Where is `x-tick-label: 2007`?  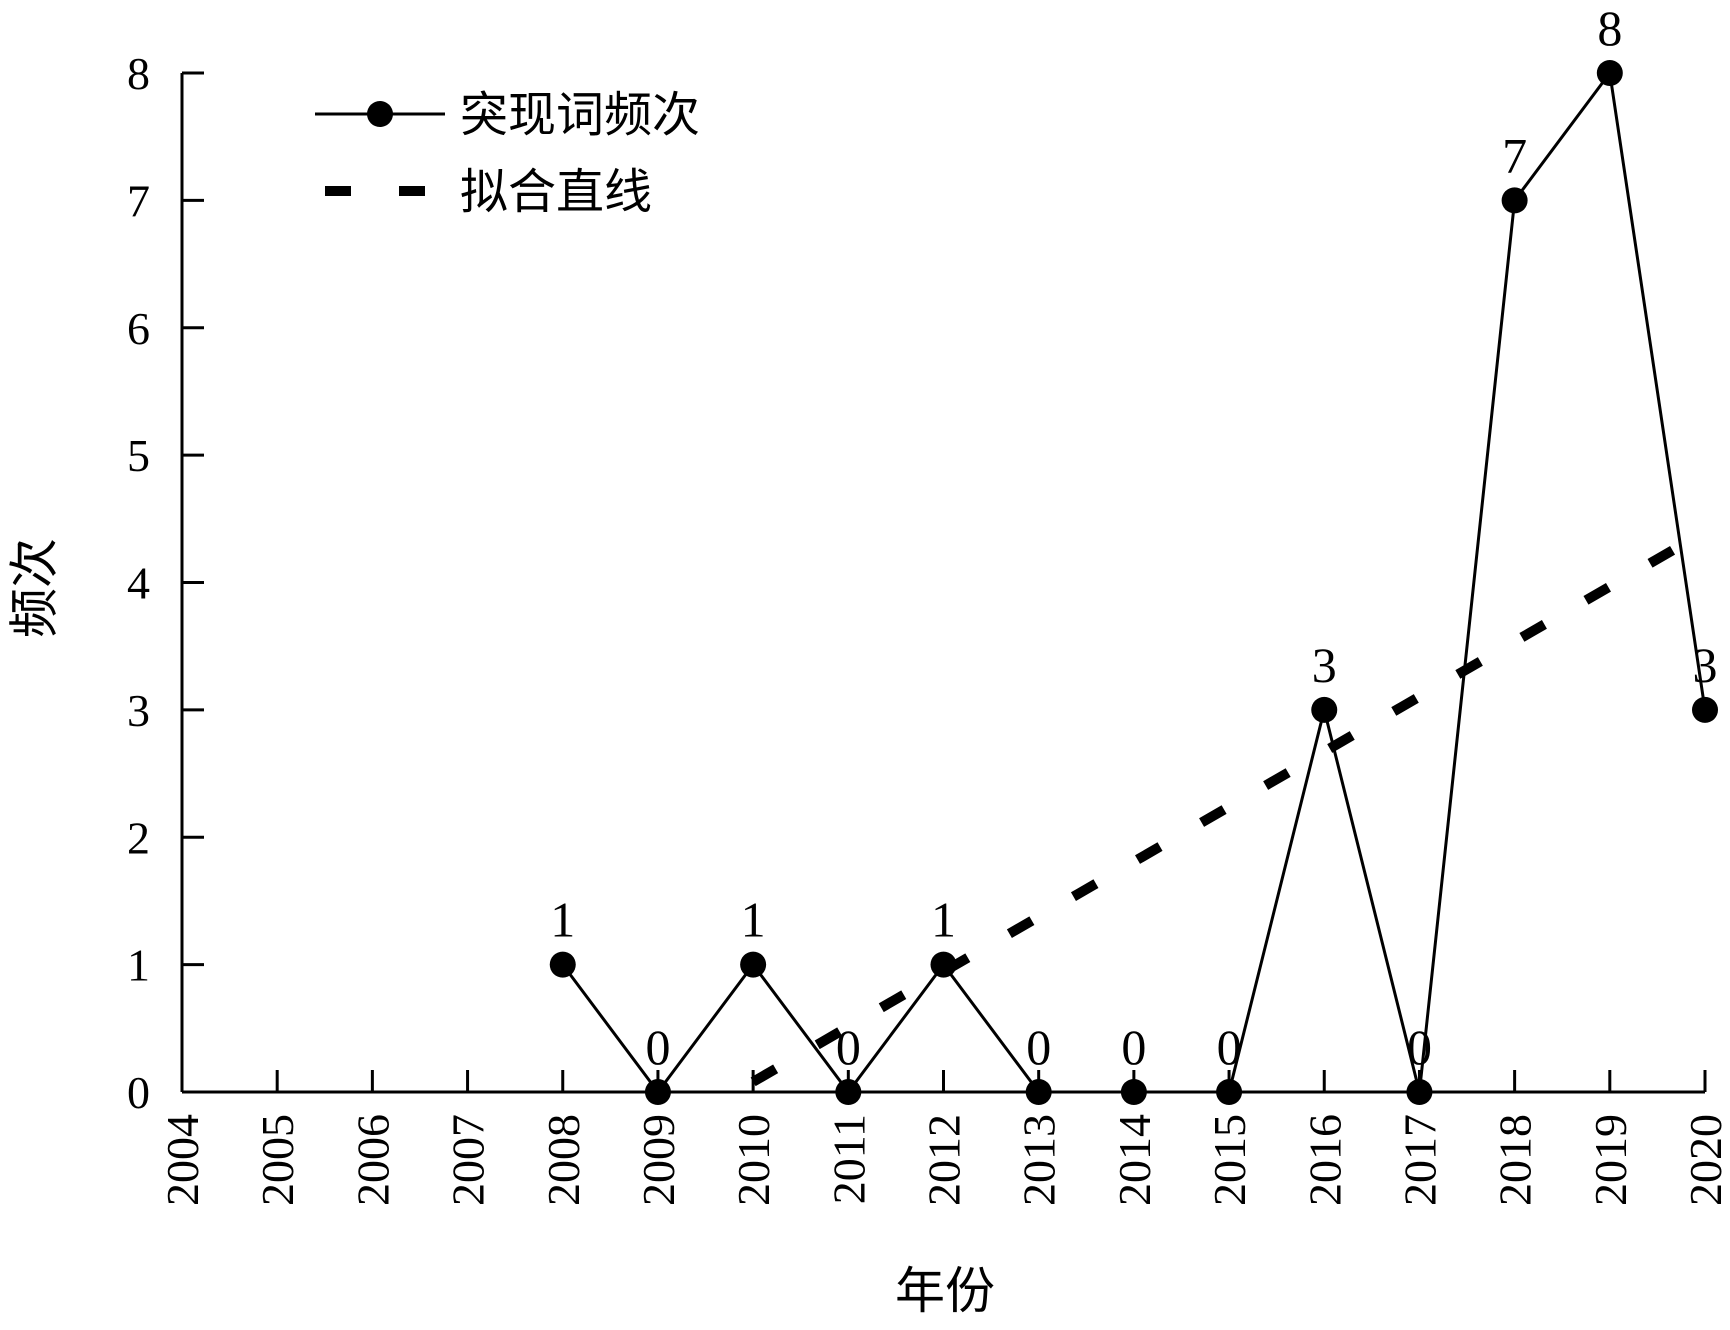
x-tick-label: 2007 is located at coordinates (468, 1160).